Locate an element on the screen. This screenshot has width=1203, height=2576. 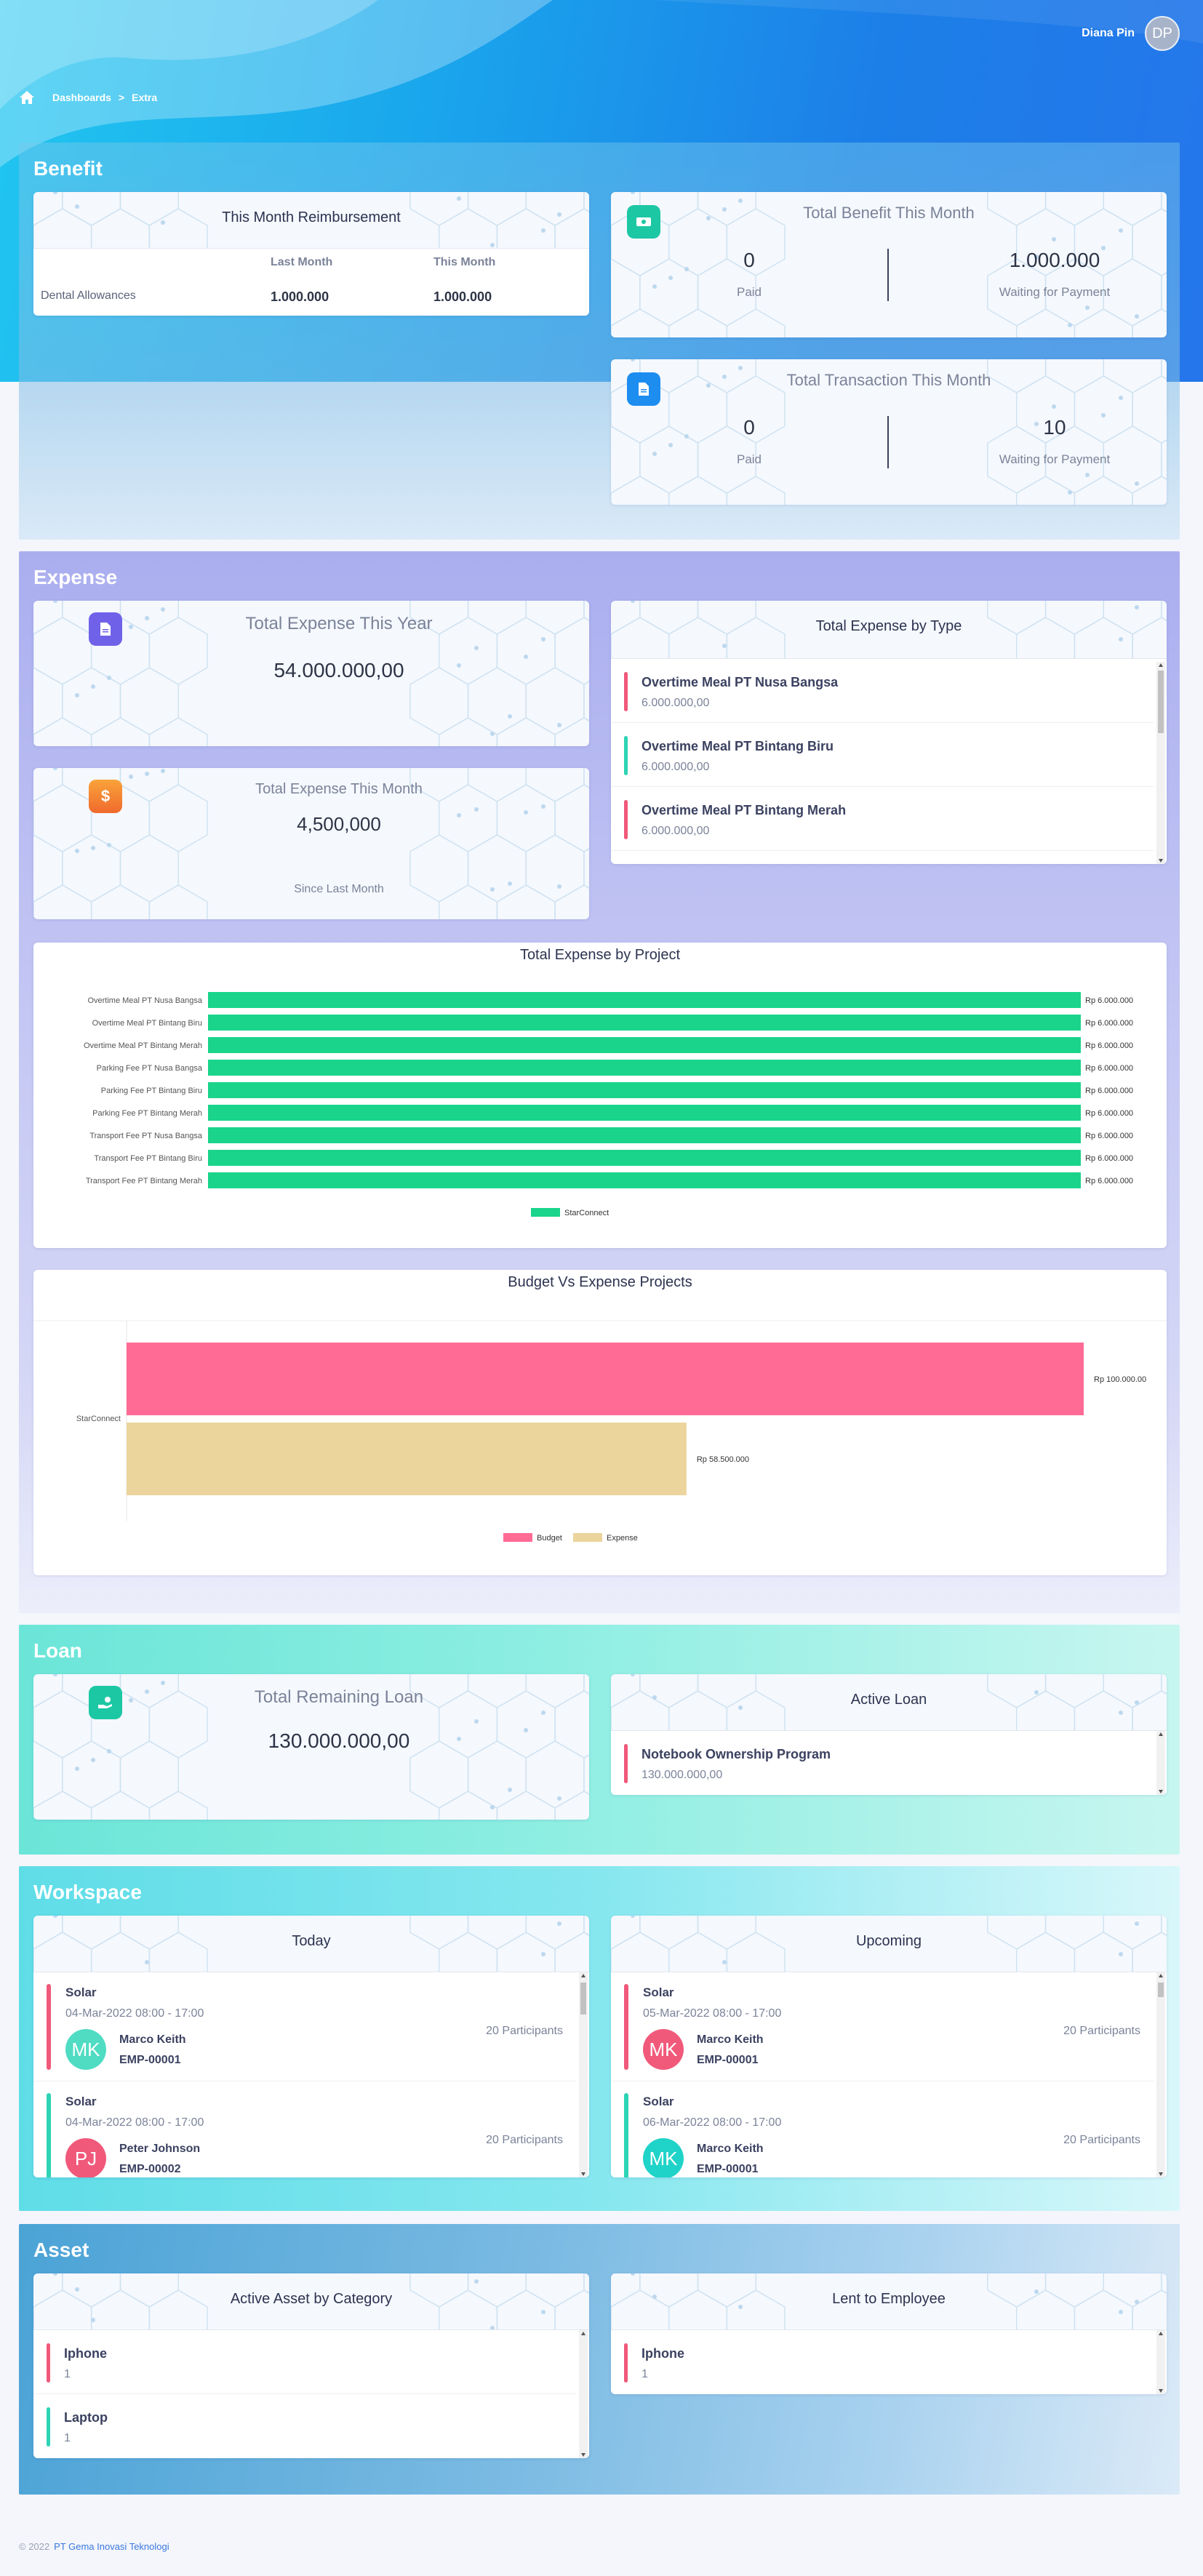
footer: © 2022 PT Gema Inovasi Teknologi is located at coordinates (94, 2546).